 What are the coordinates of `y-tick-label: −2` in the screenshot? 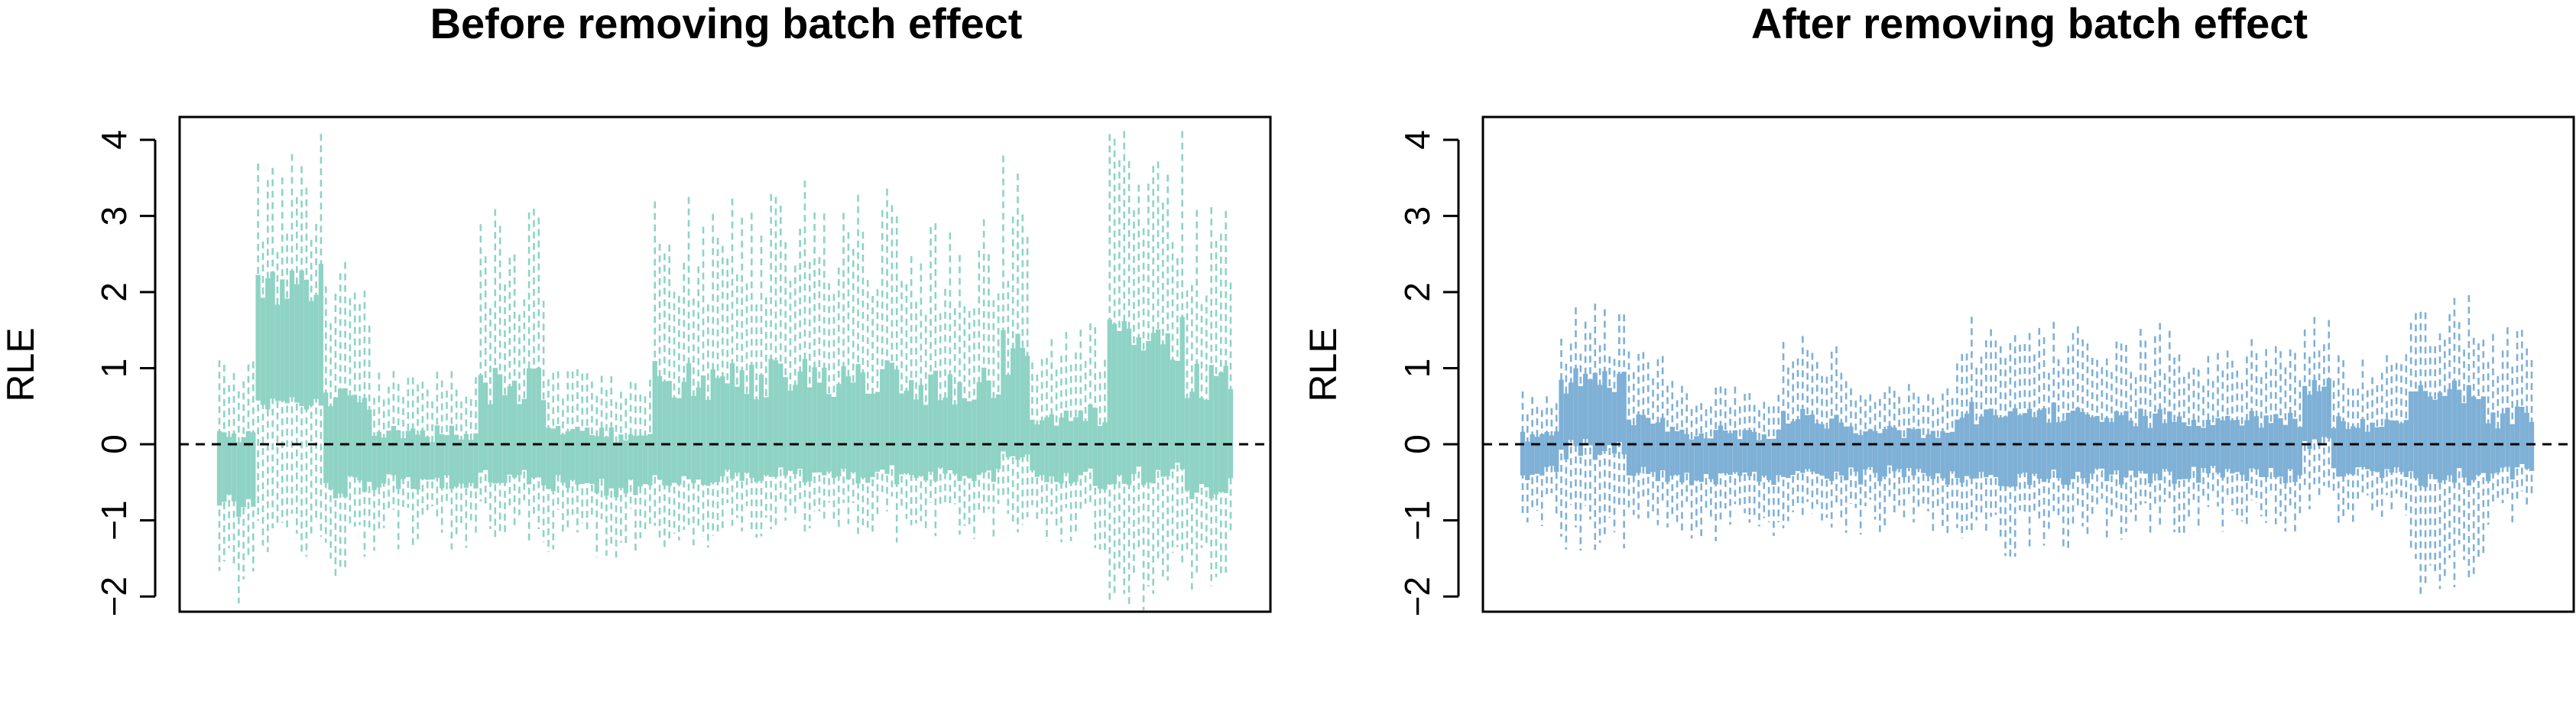 It's located at (1417, 596).